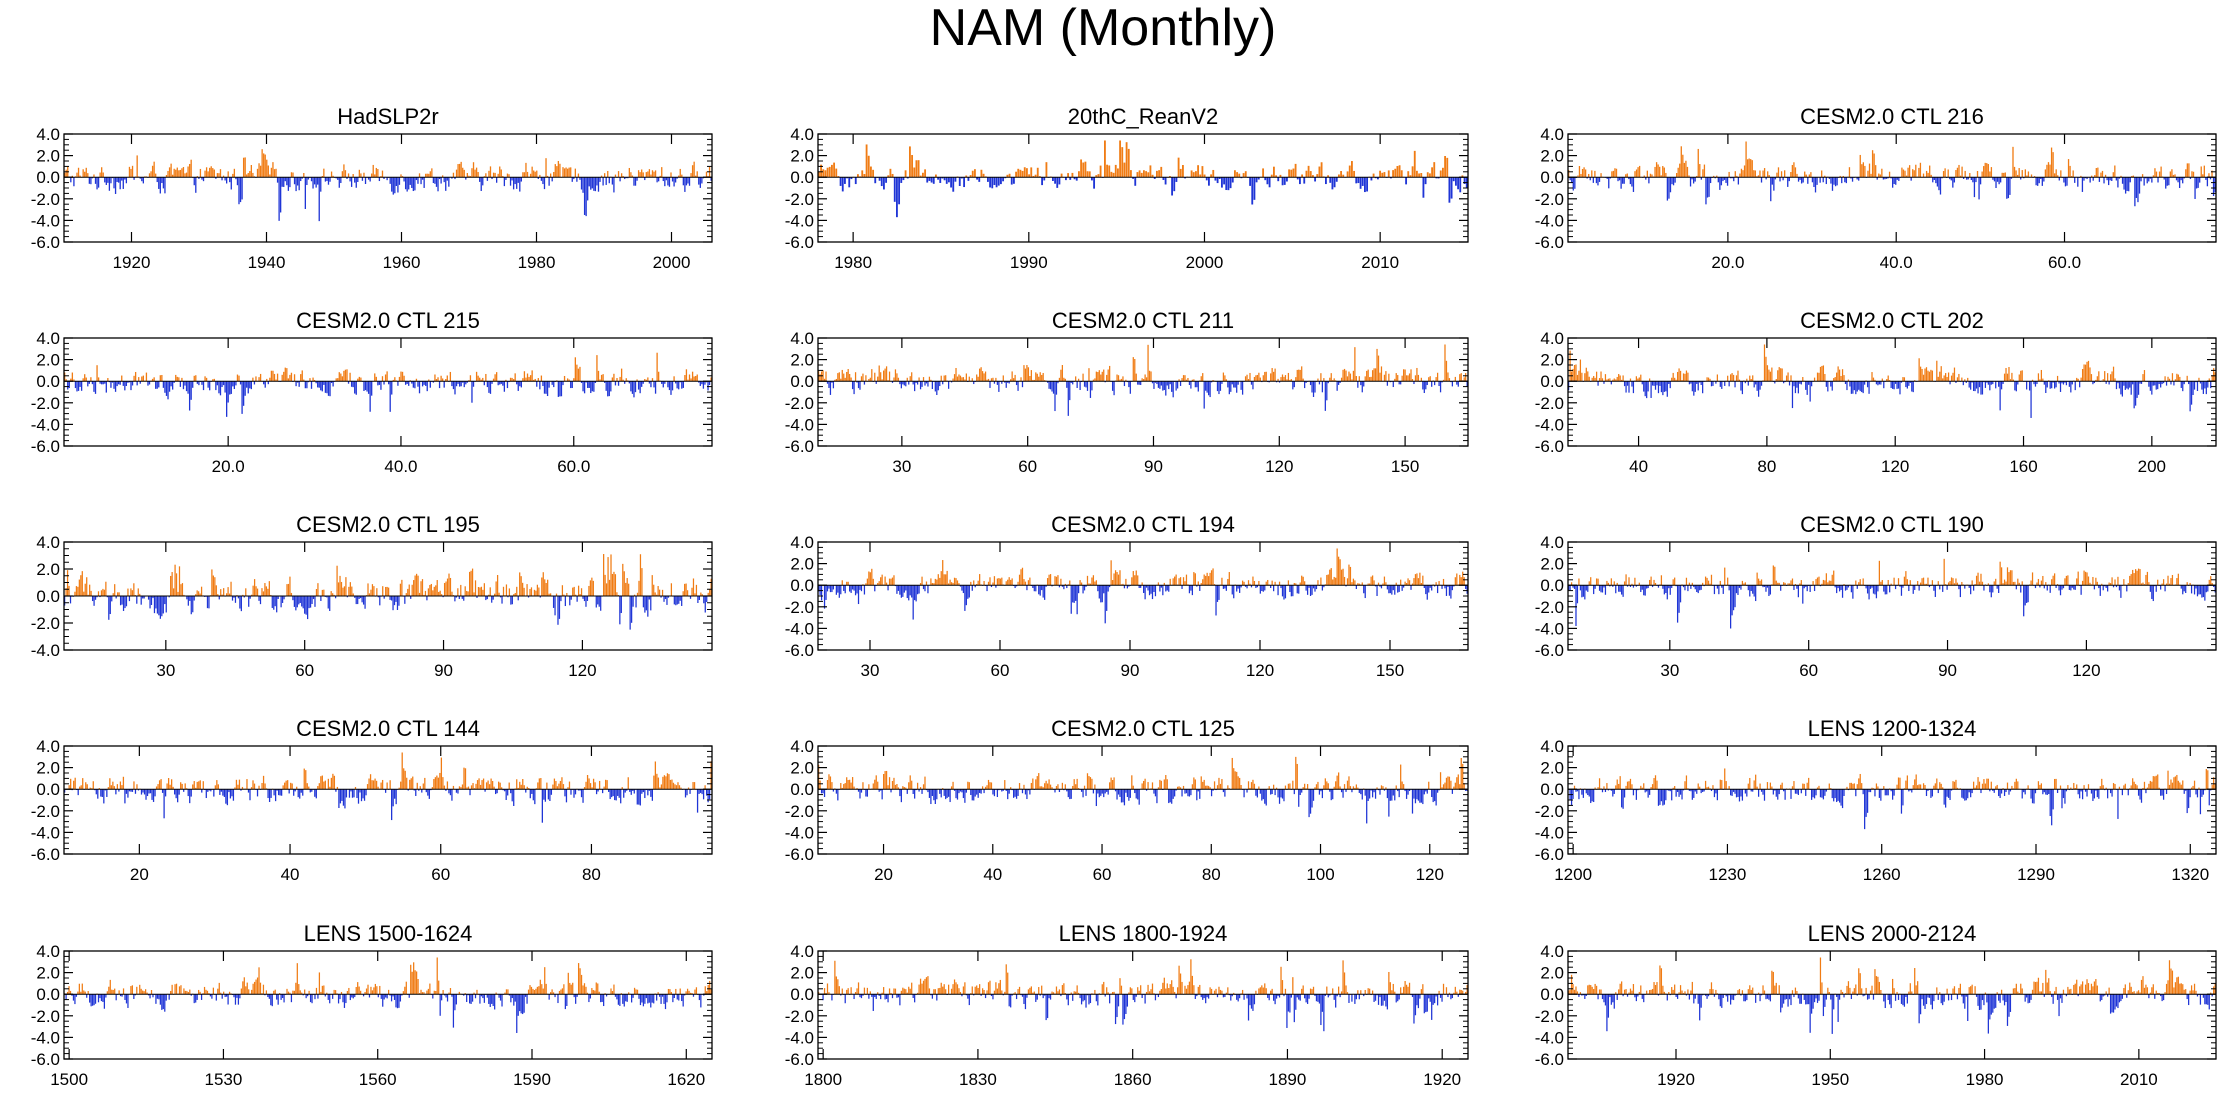 This screenshot has width=2230, height=1106. I want to click on y-tick-label: -6.0, so click(45, 446).